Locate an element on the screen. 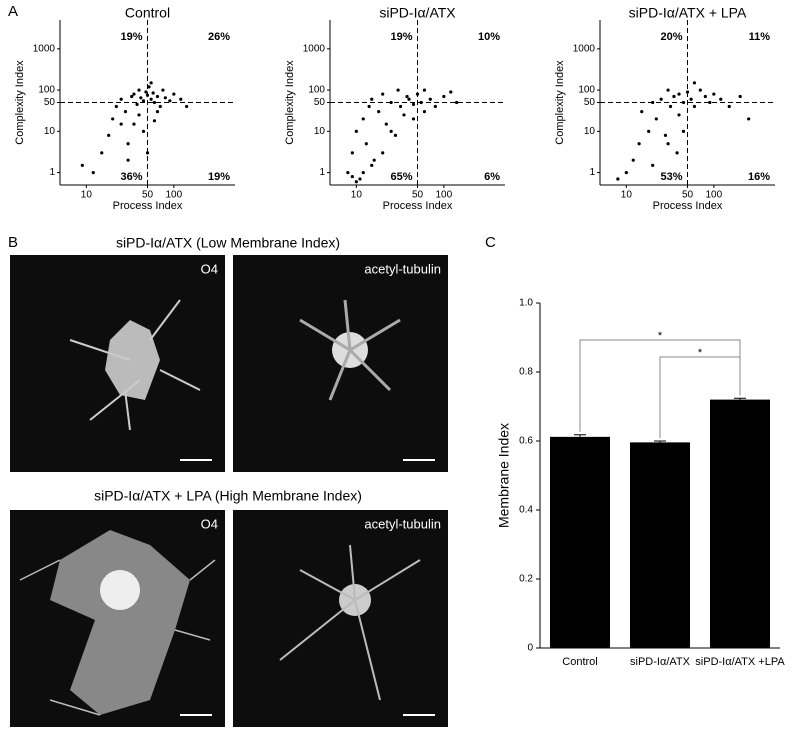  panel-label: B is located at coordinates (13, 242).